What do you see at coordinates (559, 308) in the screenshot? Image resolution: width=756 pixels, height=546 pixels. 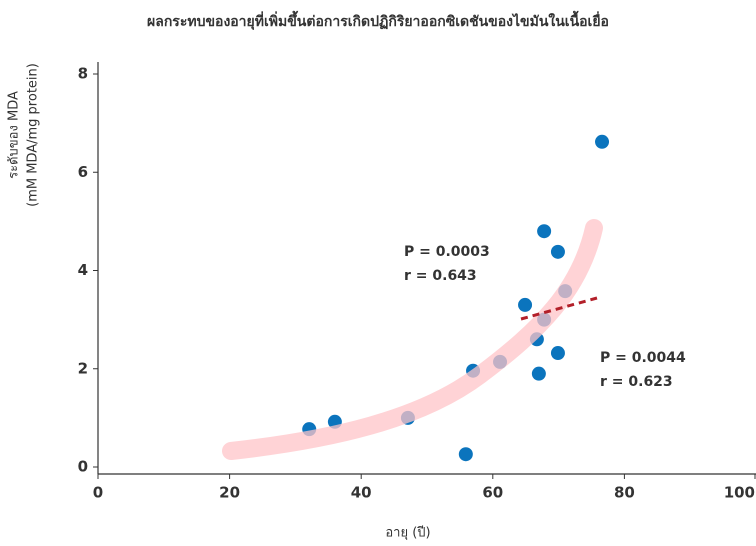 I see `trend-line` at bounding box center [559, 308].